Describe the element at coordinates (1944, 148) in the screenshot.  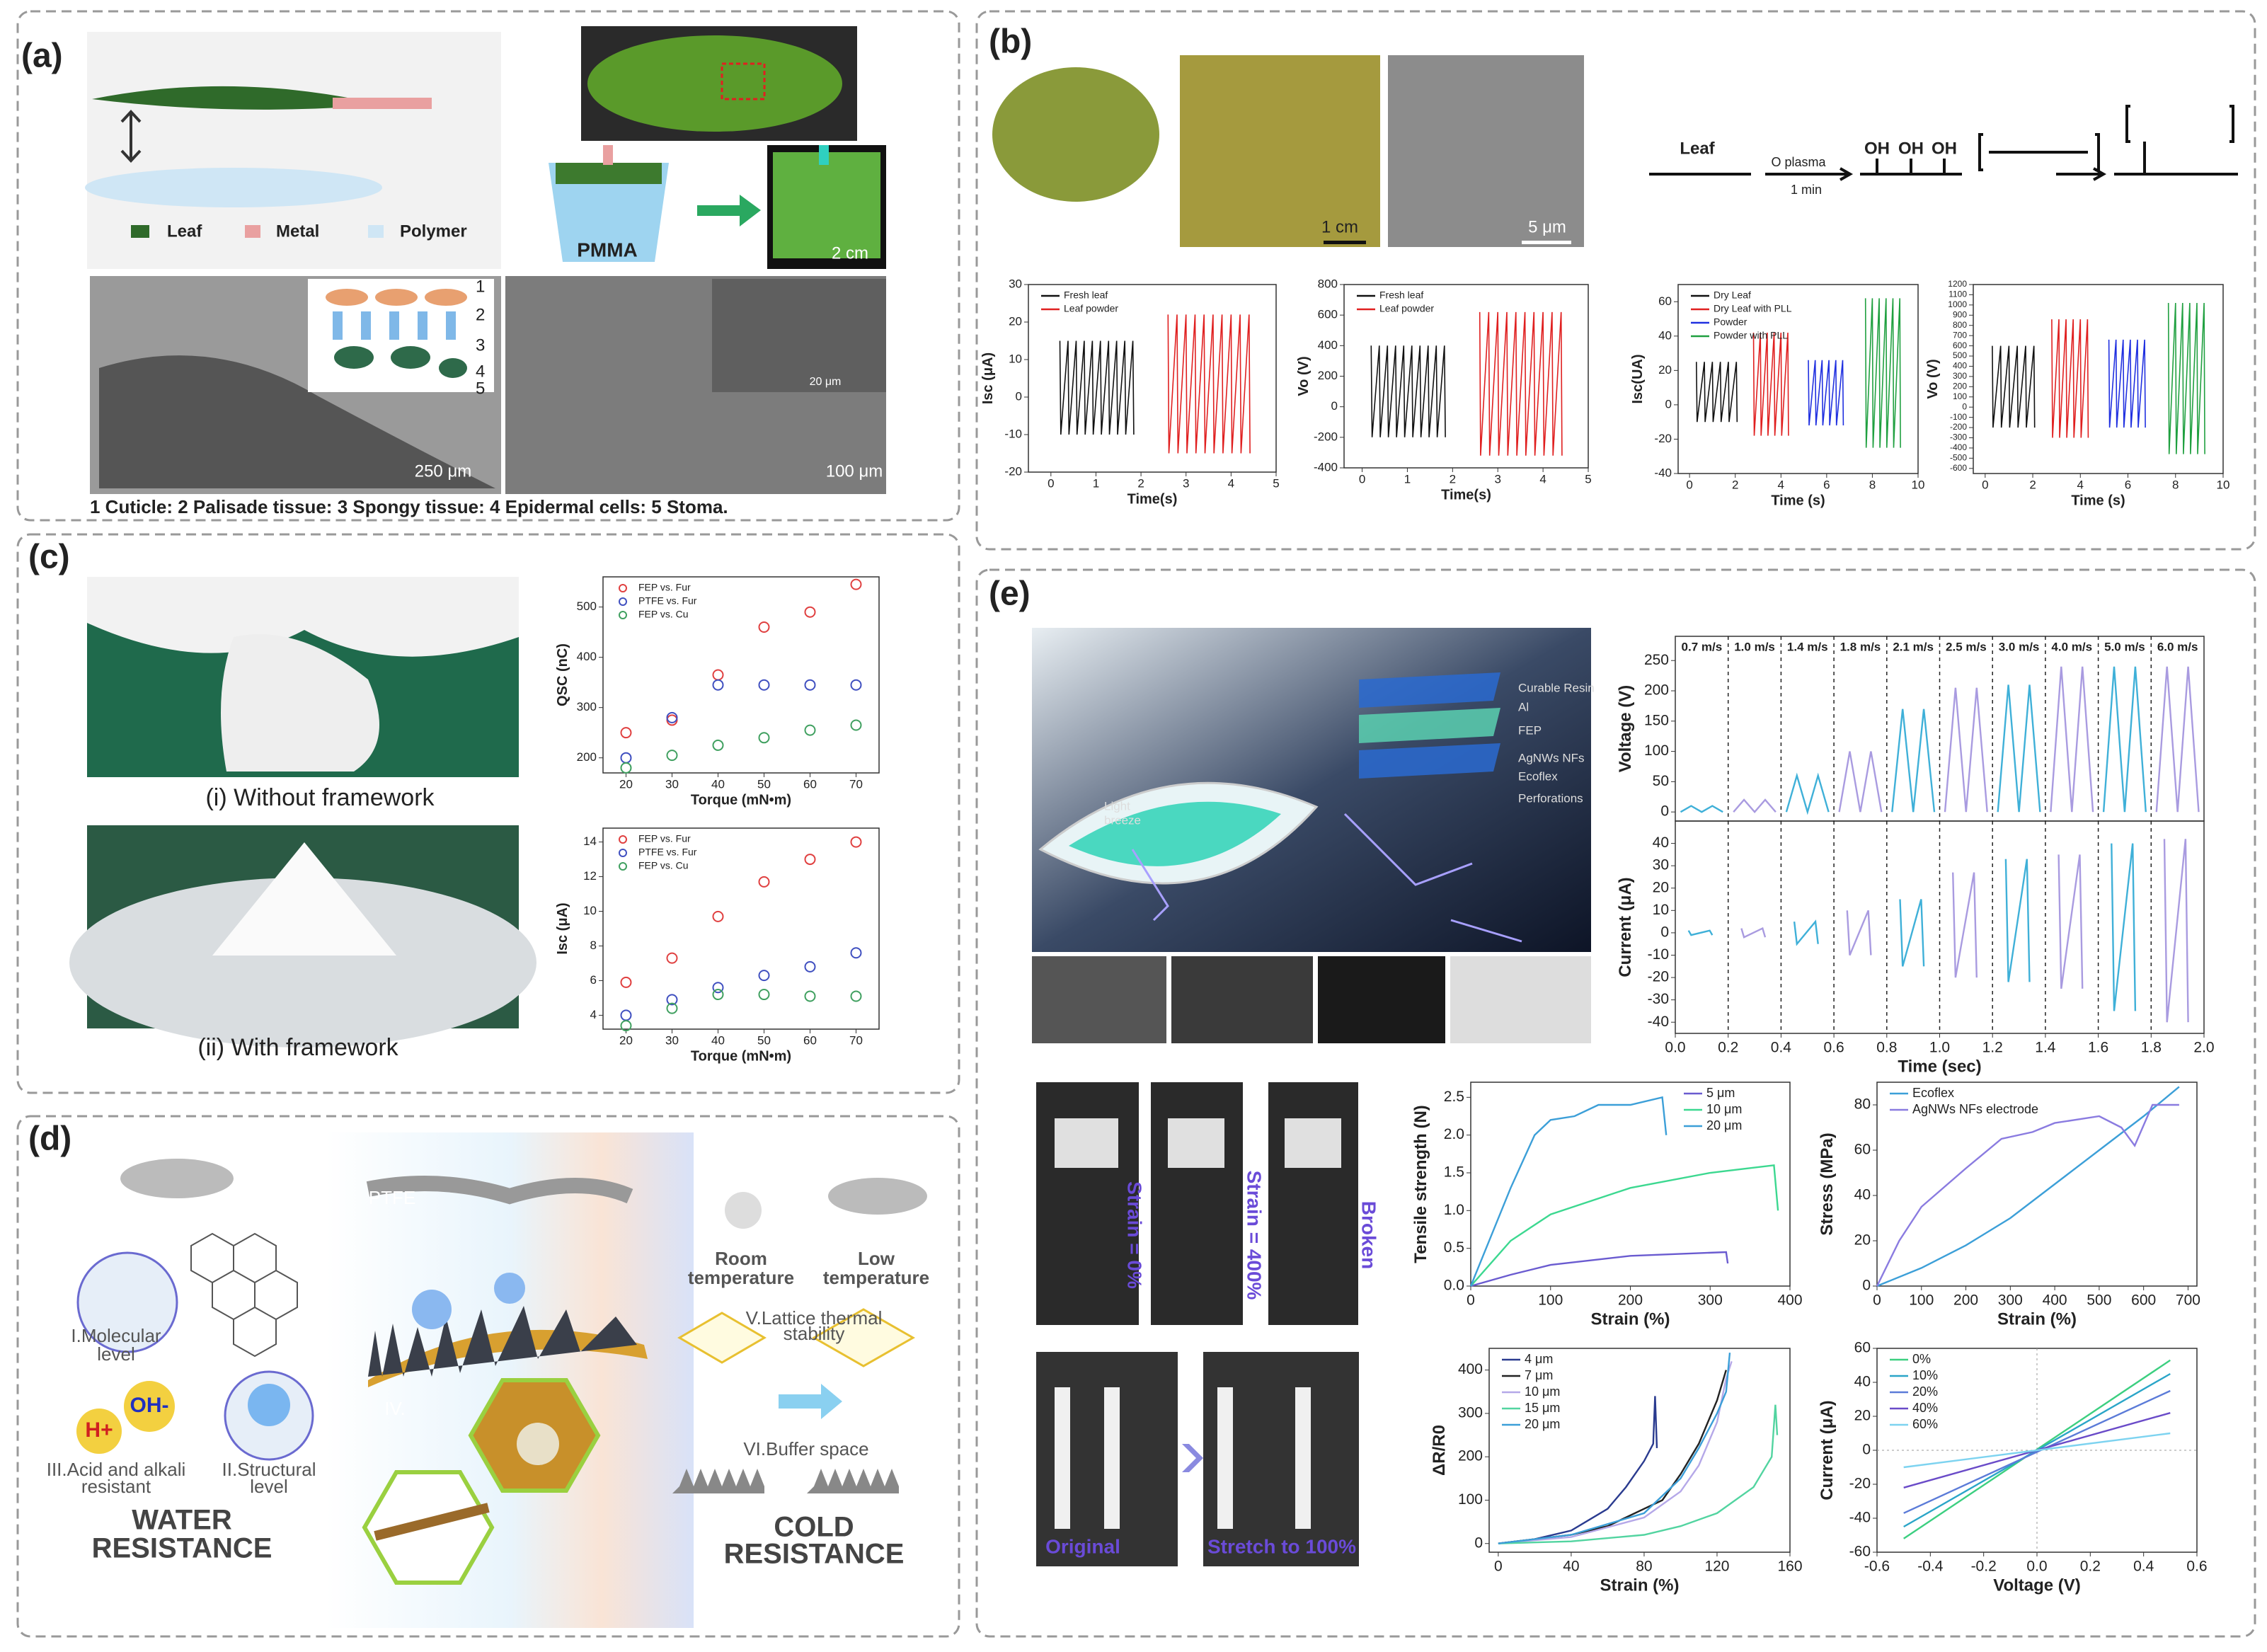
I see `label: OH` at that location.